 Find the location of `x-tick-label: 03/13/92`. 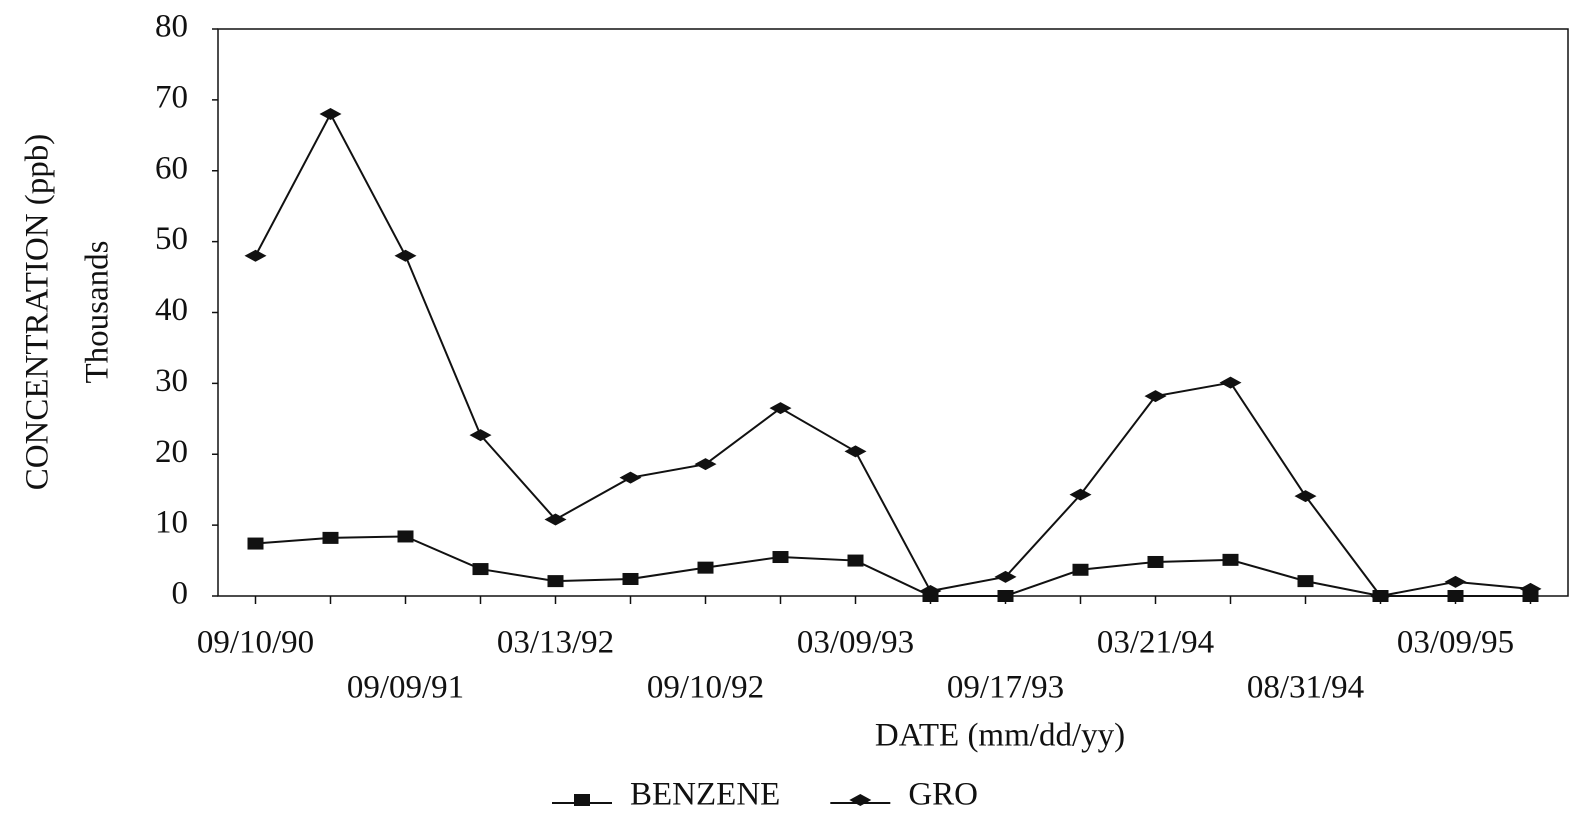

x-tick-label: 03/13/92 is located at coordinates (555, 643).